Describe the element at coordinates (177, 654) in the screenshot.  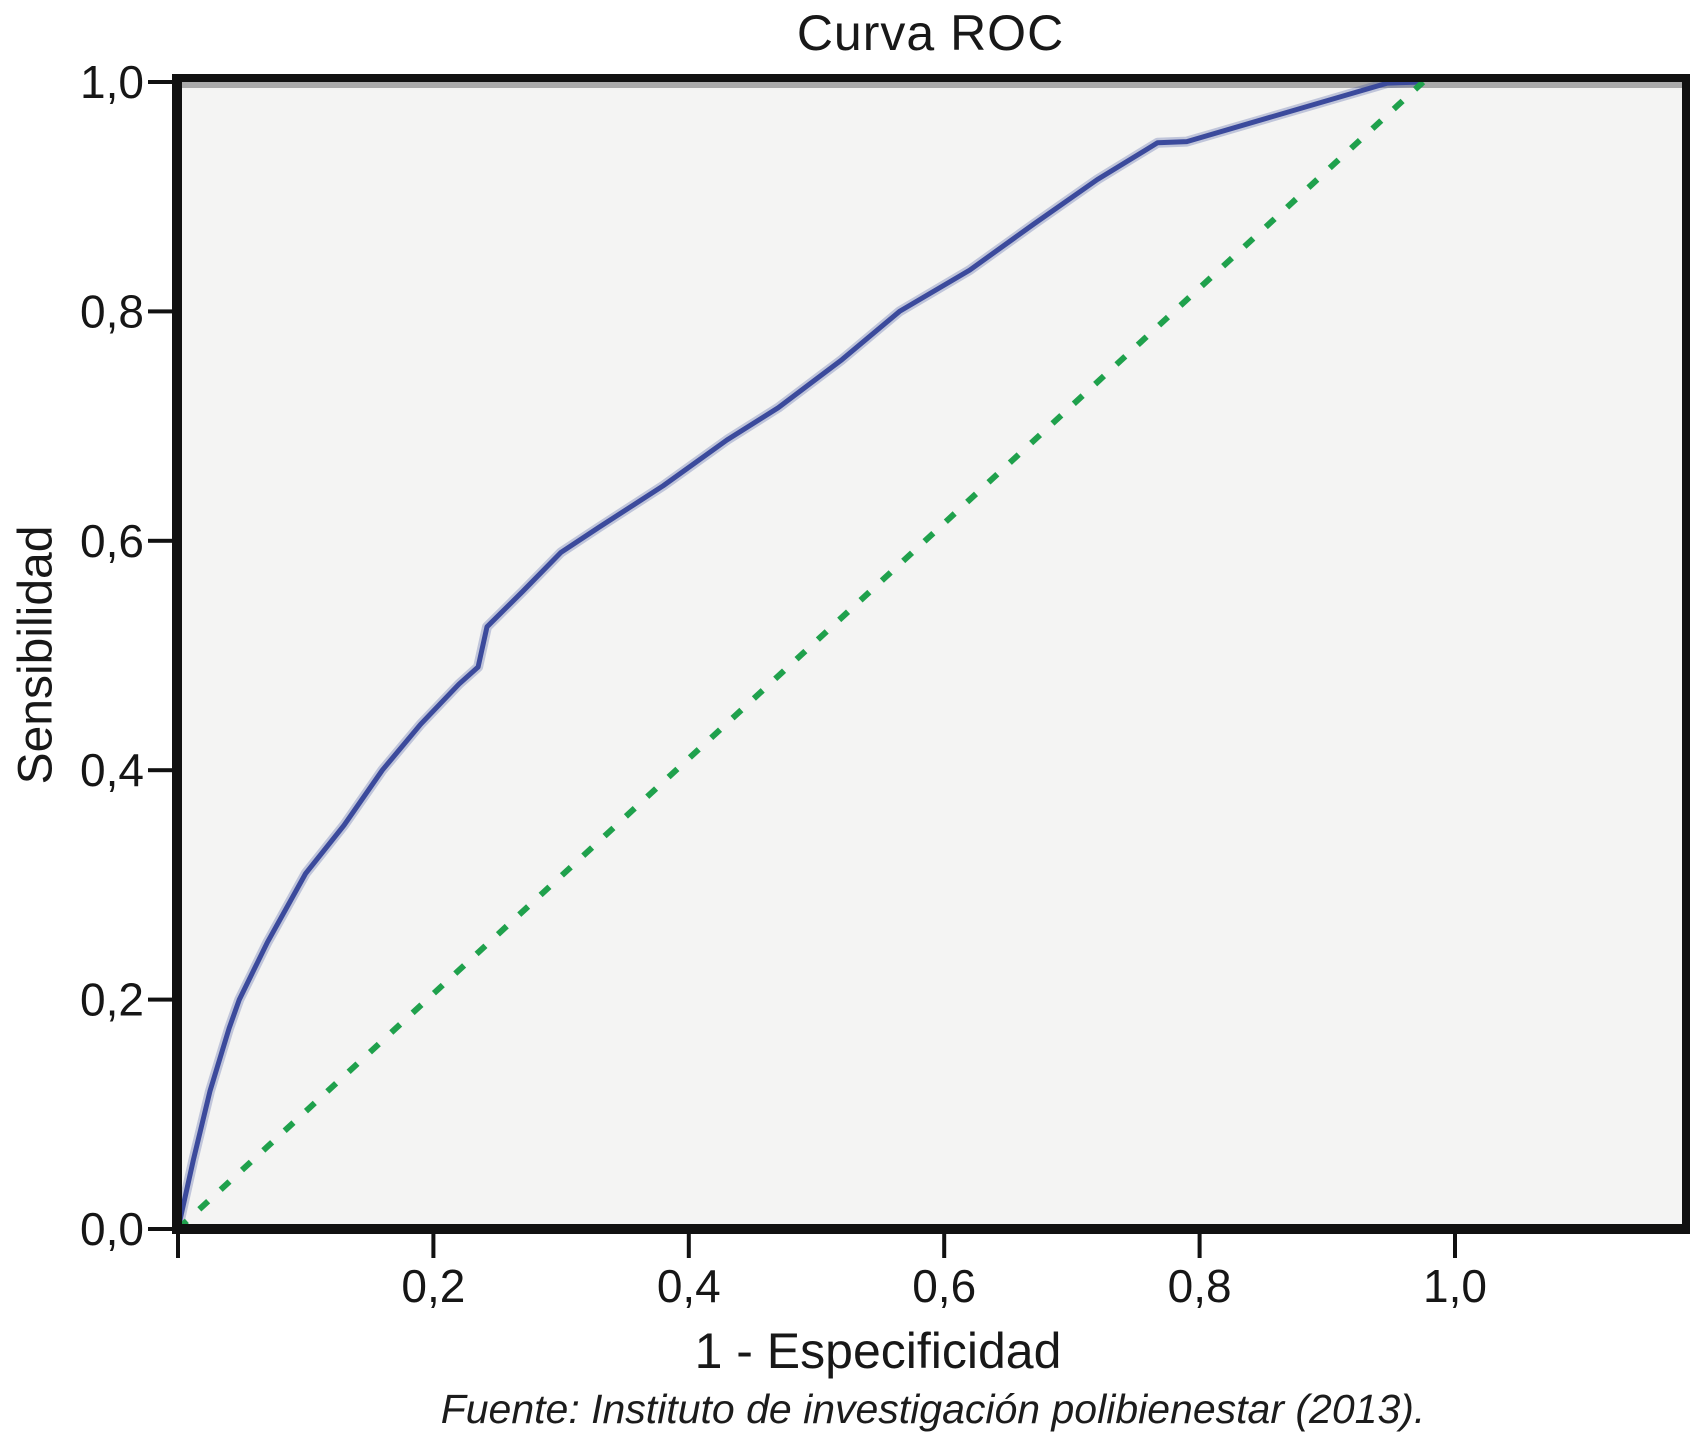
I see `y-axis-line` at that location.